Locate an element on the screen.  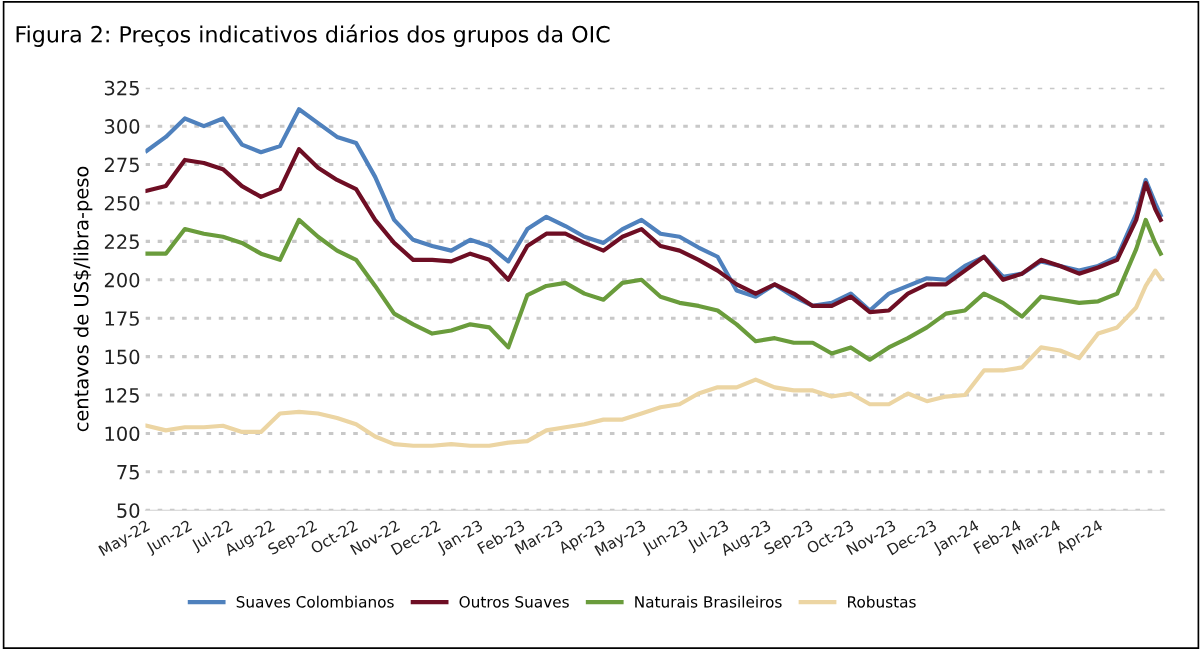
y-tick-label: 175 is located at coordinates (122, 318).